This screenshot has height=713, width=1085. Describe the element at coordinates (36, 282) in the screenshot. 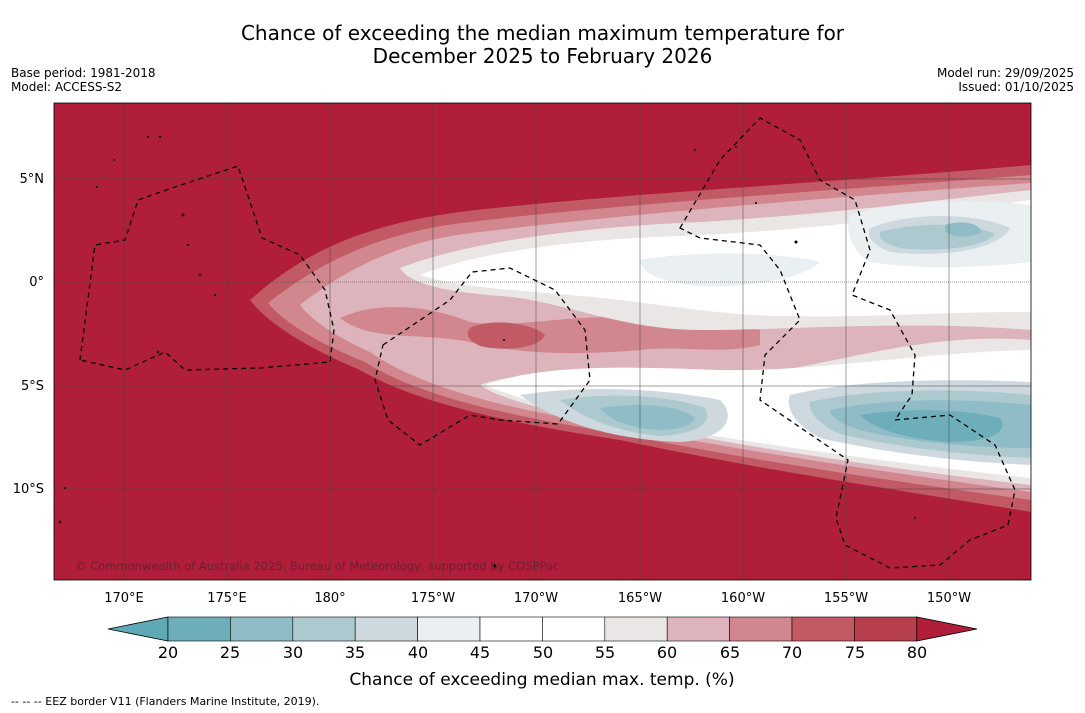

I see `lat-label-0: 0°` at that location.